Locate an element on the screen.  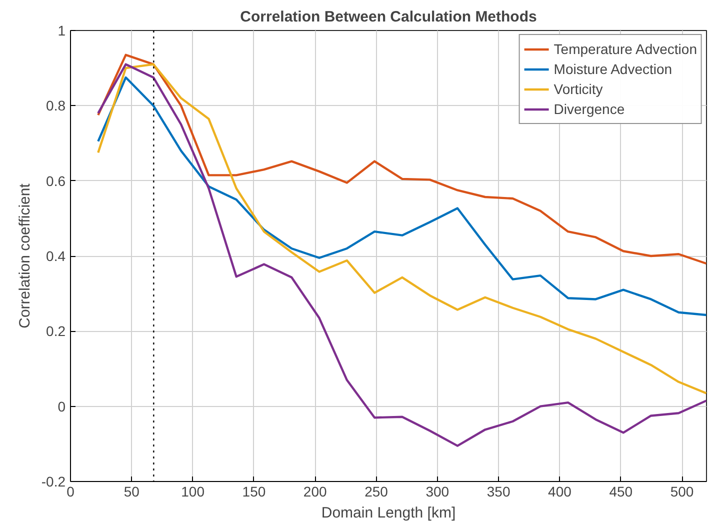
legend-label: Vorticity is located at coordinates (578, 89).